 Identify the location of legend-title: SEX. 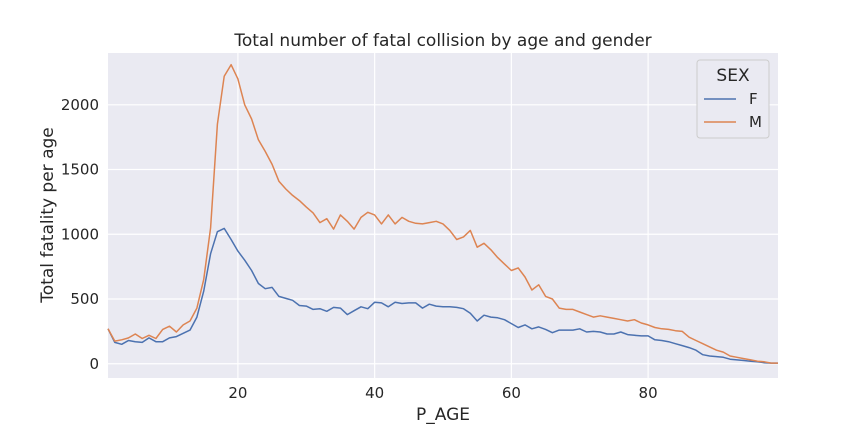
(733, 76).